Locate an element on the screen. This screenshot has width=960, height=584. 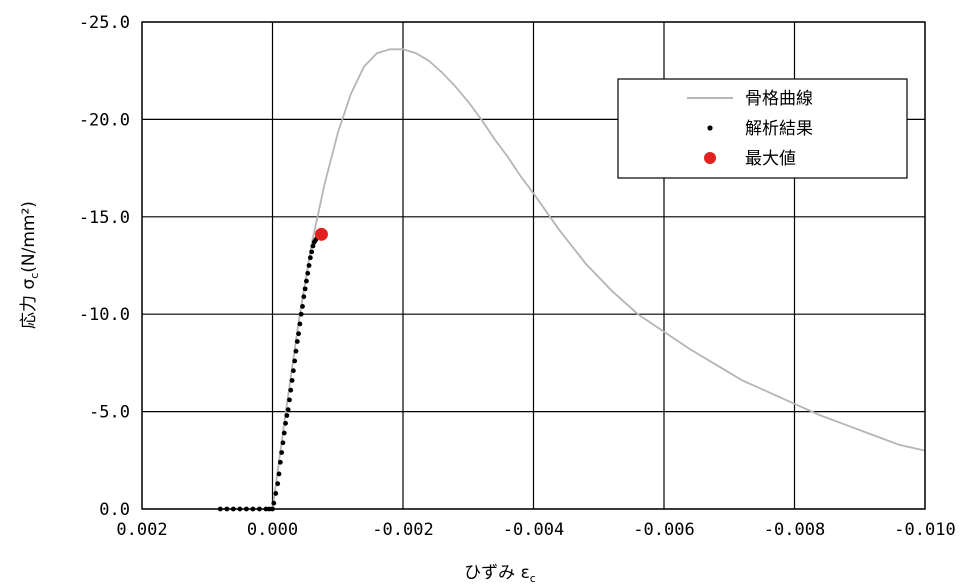
y-axis-title-sub: c is located at coordinates (34, 276).